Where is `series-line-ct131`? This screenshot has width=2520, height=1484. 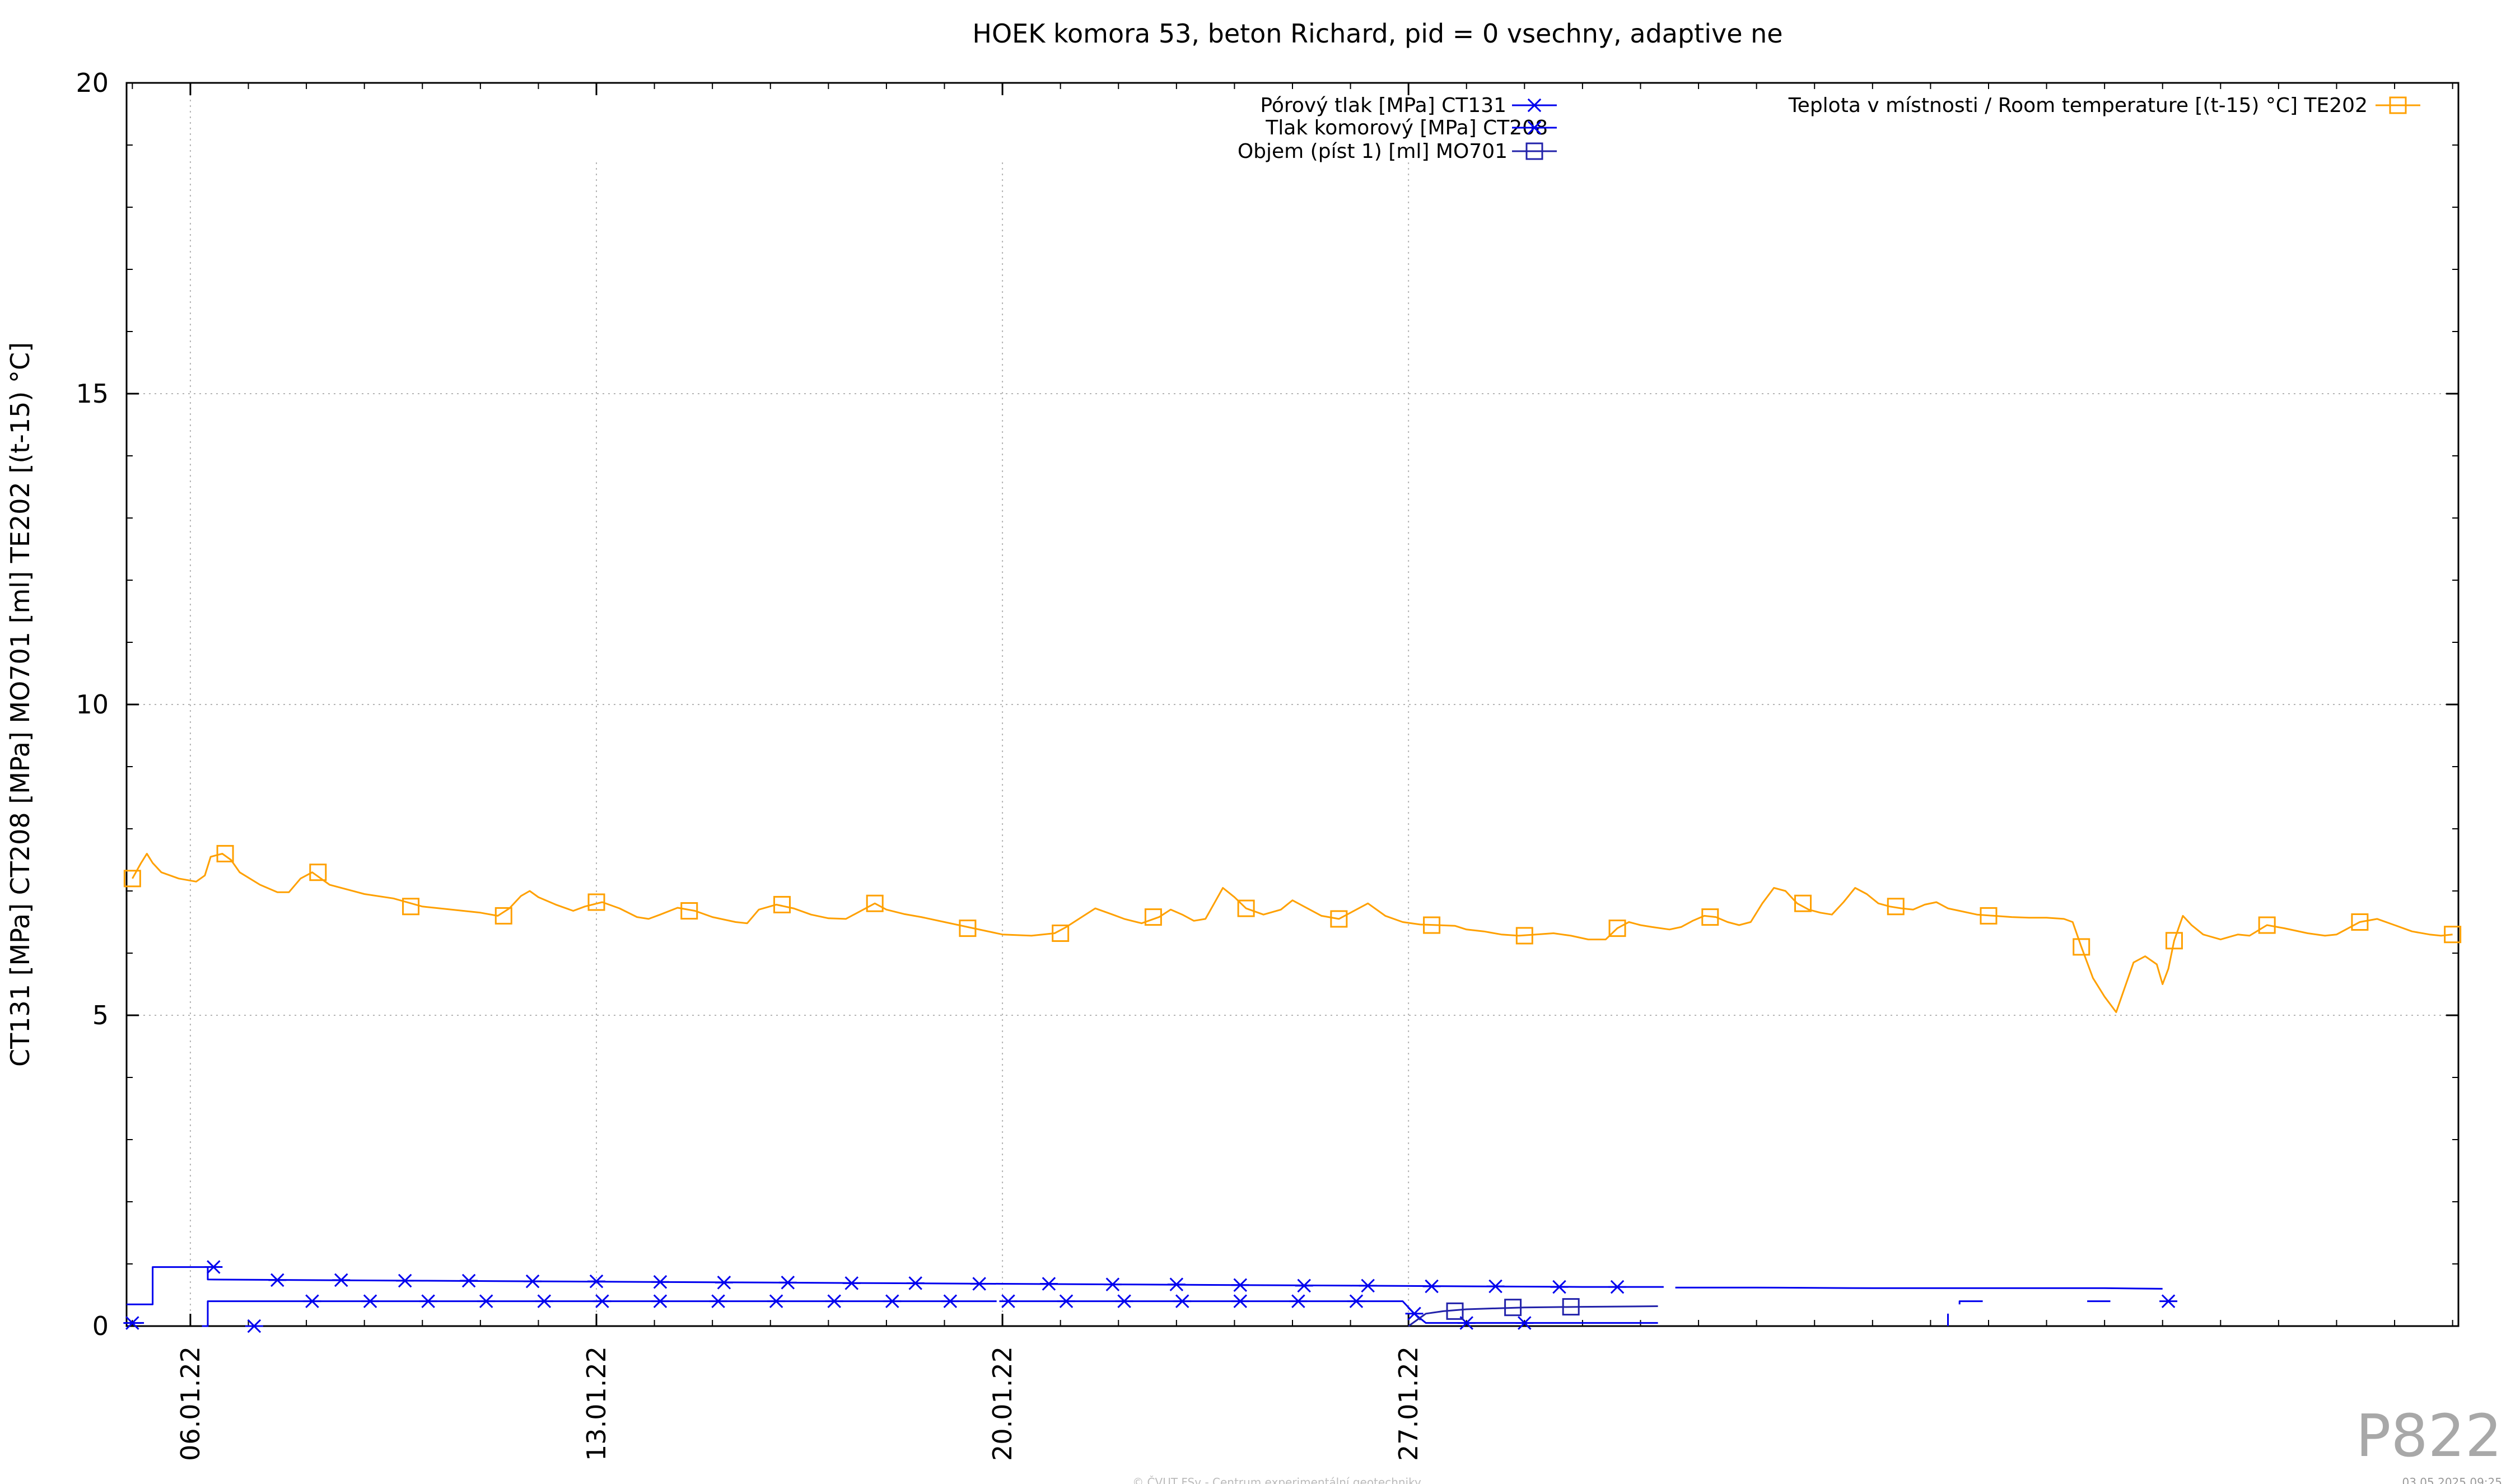
series-line-ct131 is located at coordinates (1919, 1288).